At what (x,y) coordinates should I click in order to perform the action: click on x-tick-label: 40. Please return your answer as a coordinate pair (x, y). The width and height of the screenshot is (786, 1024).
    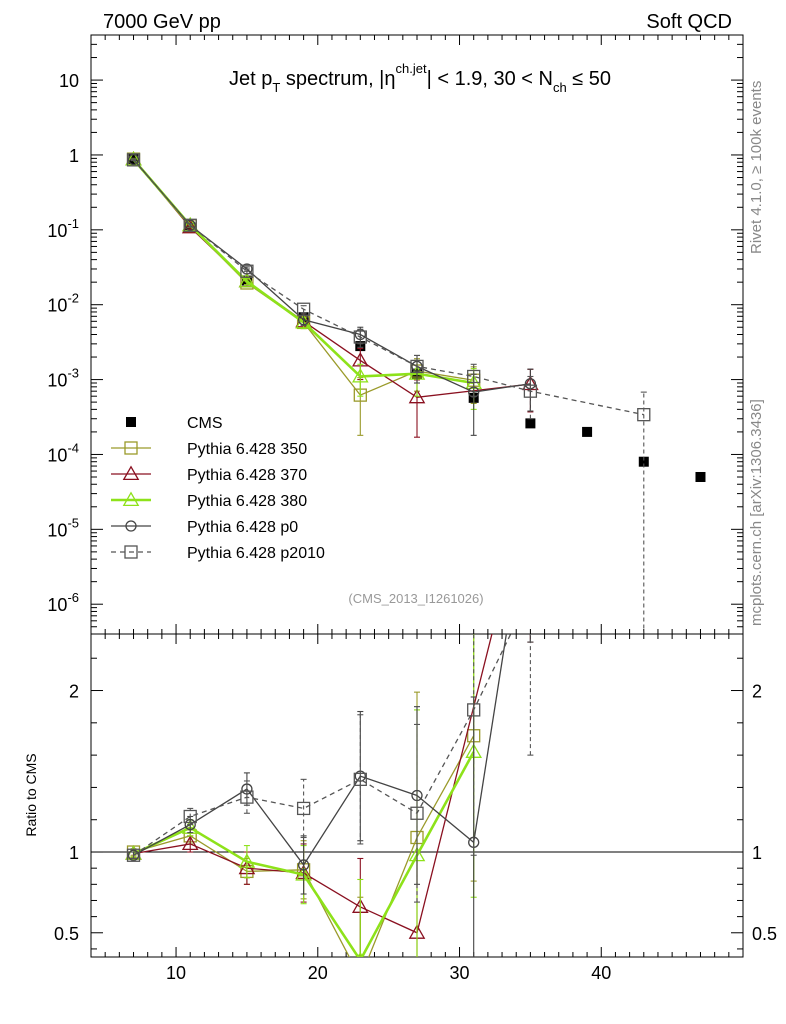
    Looking at the image, I should click on (601, 973).